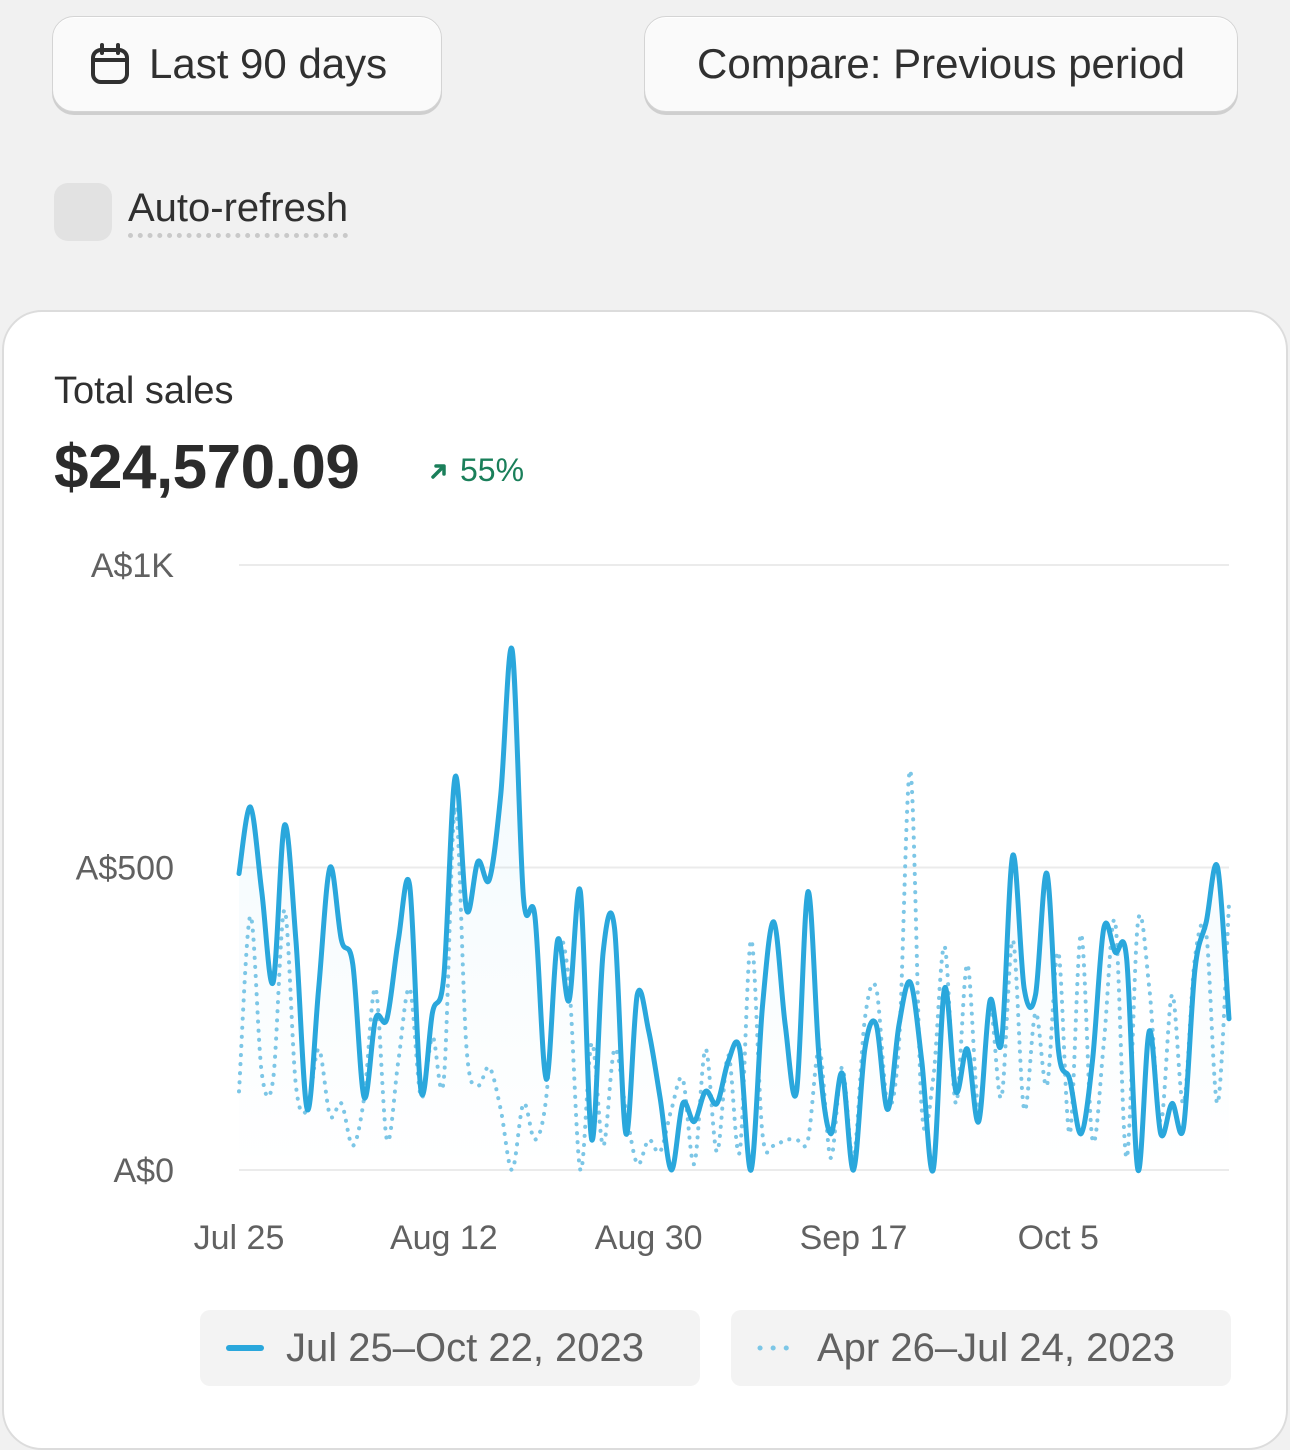  What do you see at coordinates (438, 471) in the screenshot?
I see `arrow-up-right-icon` at bounding box center [438, 471].